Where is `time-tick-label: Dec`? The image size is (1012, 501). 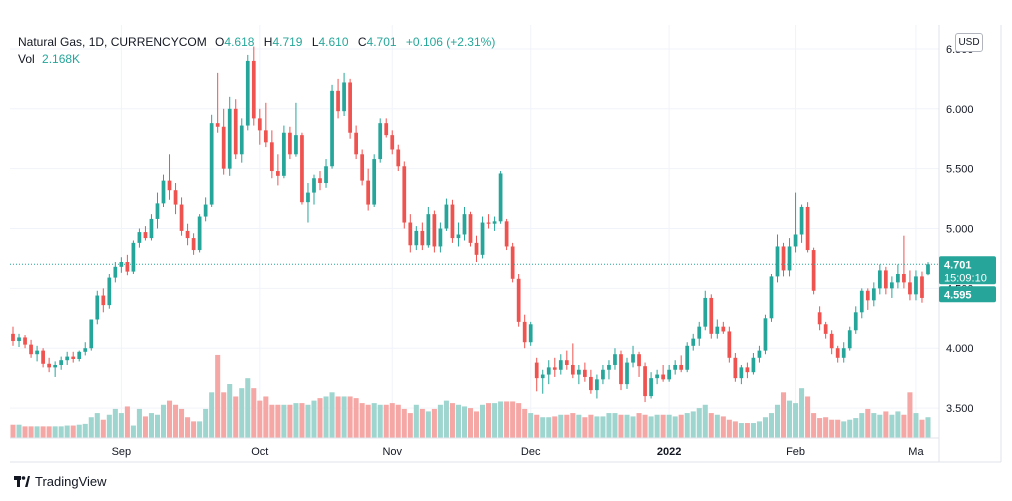
time-tick-label: Dec is located at coordinates (531, 452).